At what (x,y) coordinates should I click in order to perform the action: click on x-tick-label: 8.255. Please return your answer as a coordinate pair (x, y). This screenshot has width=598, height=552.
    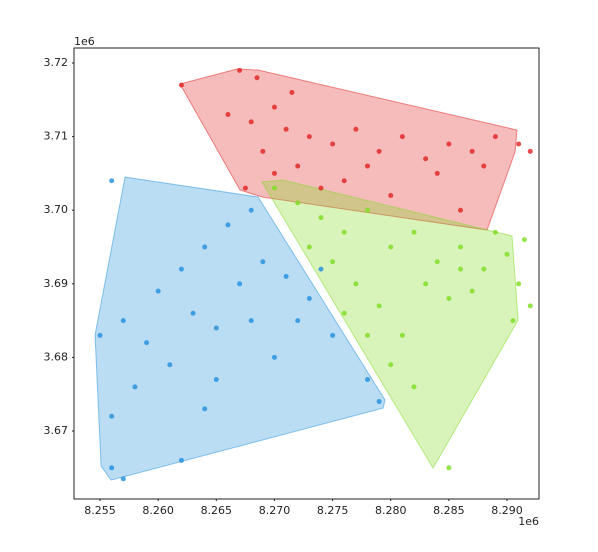
    Looking at the image, I should click on (100, 510).